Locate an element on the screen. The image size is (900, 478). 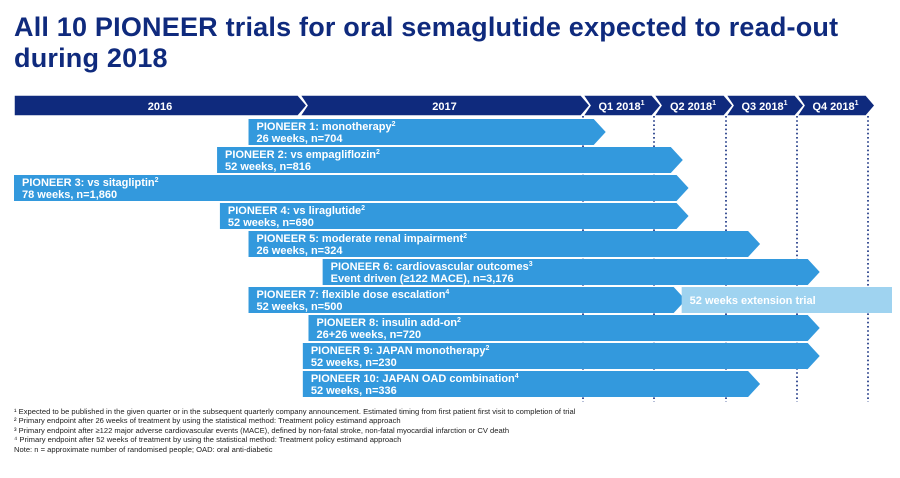
trial-detail-8: 26+26 weeks, n=720 is located at coordinates (368, 335).